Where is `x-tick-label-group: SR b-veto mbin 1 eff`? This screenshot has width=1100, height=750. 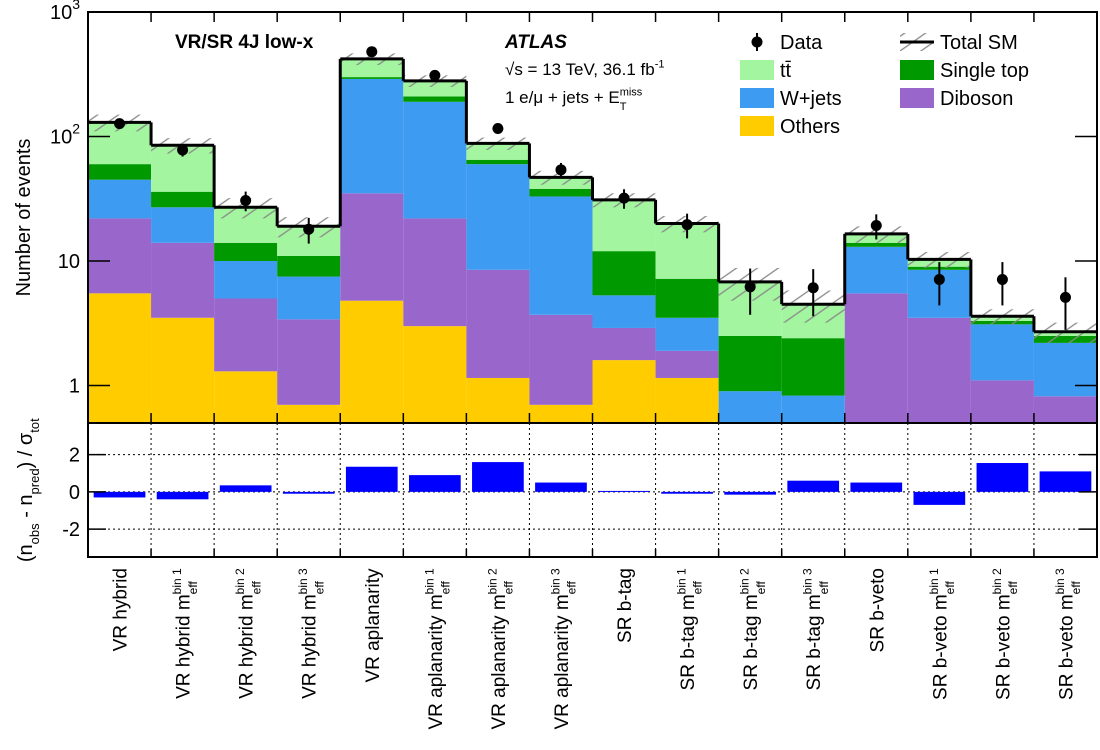
x-tick-label-group: SR b-veto mbin 1 eff is located at coordinates (942, 634).